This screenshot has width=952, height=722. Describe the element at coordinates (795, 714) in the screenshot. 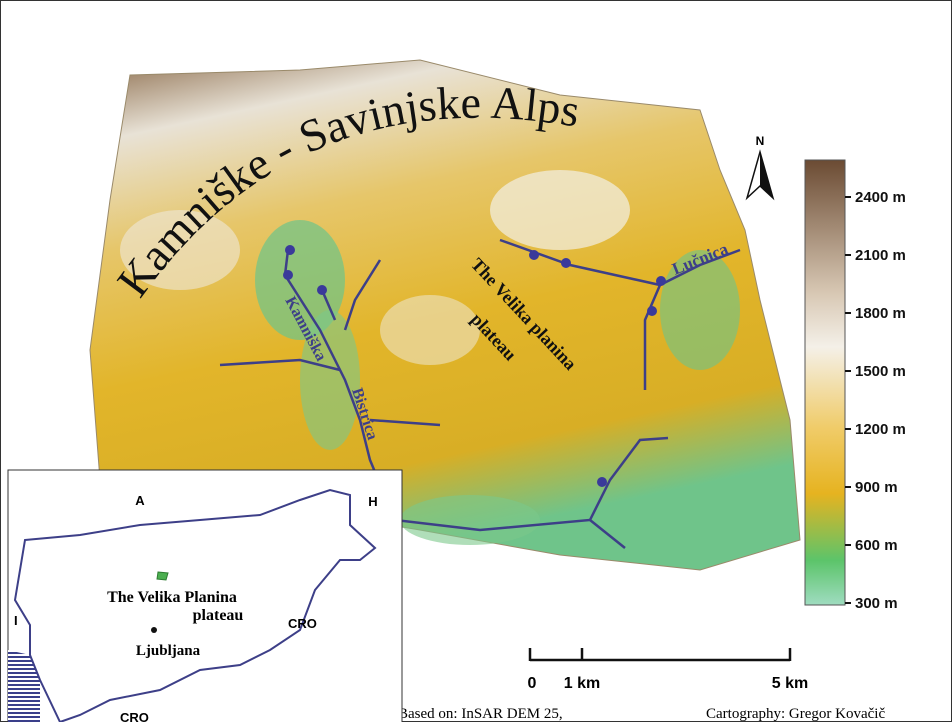

I see `credit-author: Cartography: Gregor Kovačič` at that location.